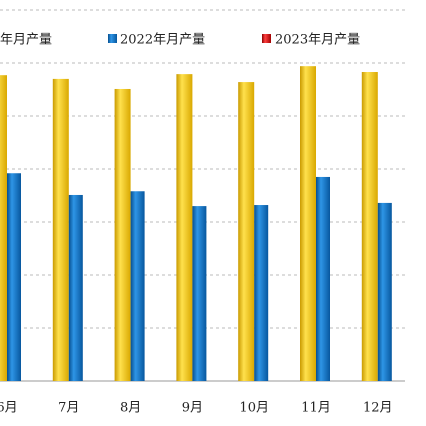 The height and width of the screenshot is (426, 426). What do you see at coordinates (378, 408) in the screenshot?
I see `x-tick-label: 12月` at bounding box center [378, 408].